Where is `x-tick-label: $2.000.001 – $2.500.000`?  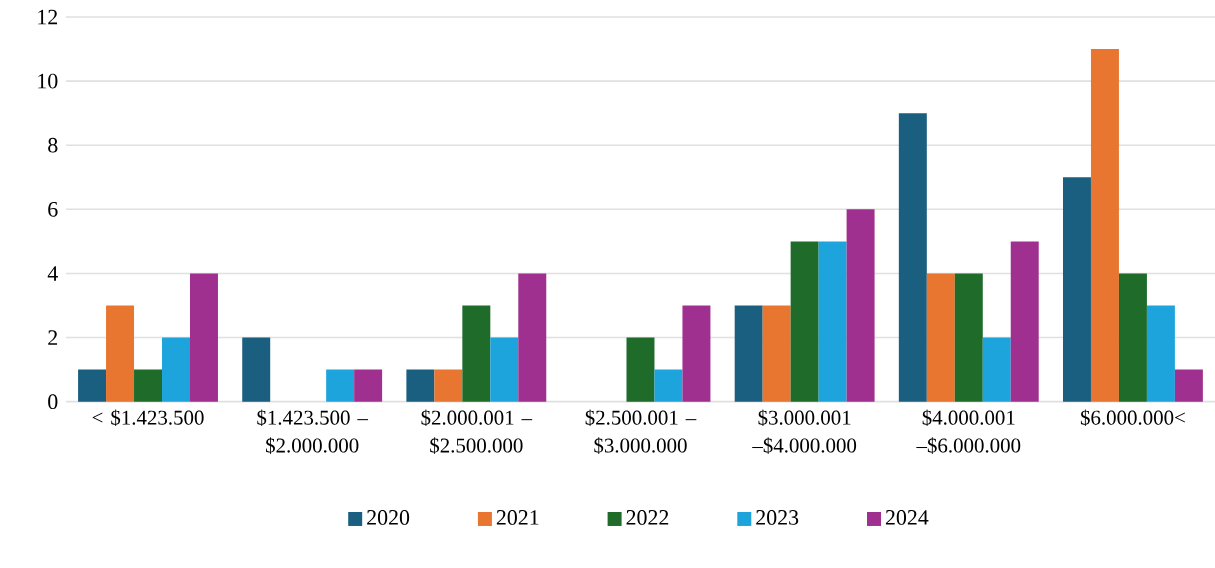
x-tick-label: $2.000.001 – $2.500.000 is located at coordinates (477, 432).